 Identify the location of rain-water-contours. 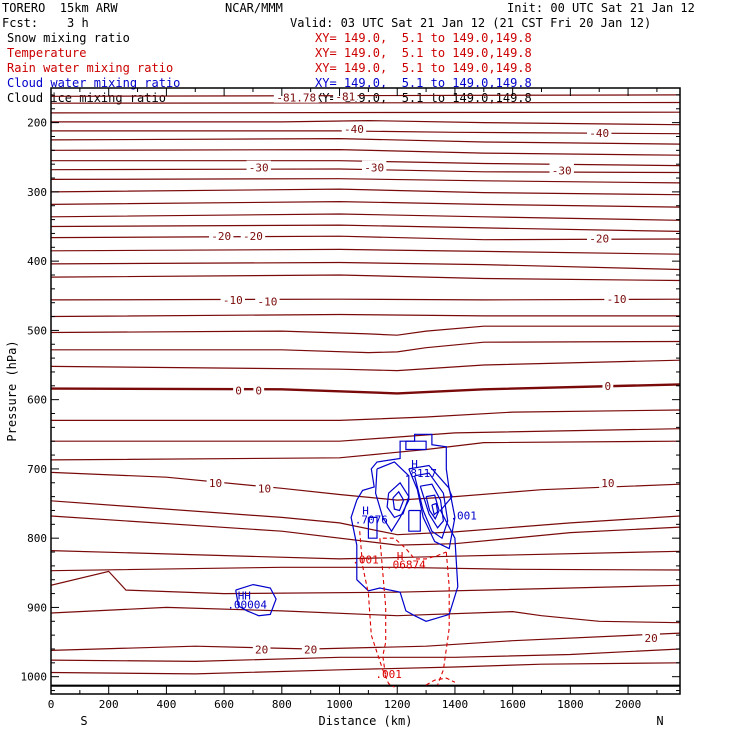
(407, 609).